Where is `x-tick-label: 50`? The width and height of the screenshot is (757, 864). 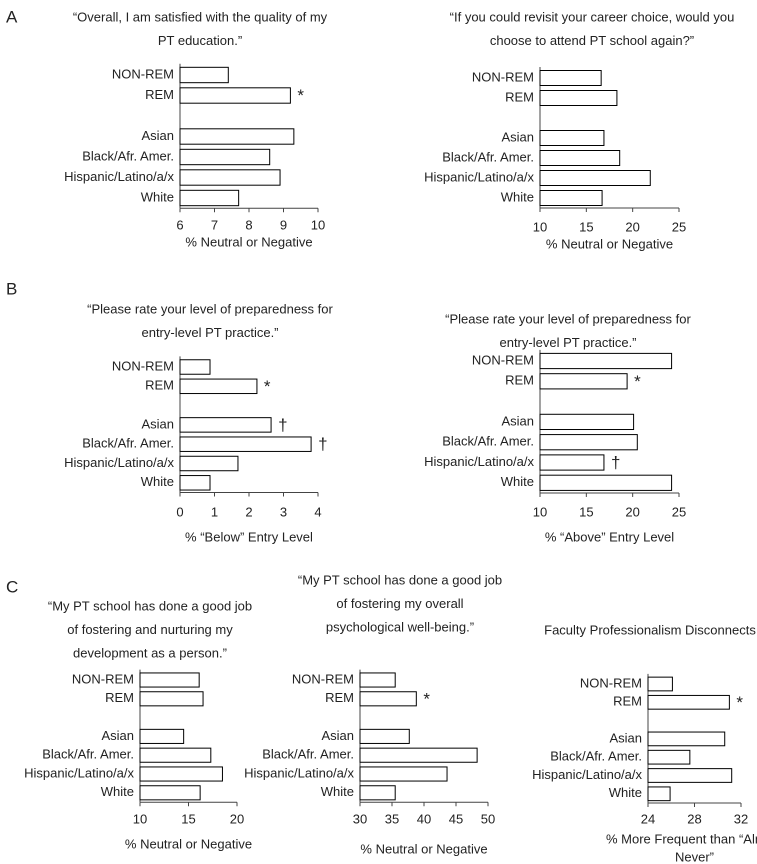 x-tick-label: 50 is located at coordinates (488, 818).